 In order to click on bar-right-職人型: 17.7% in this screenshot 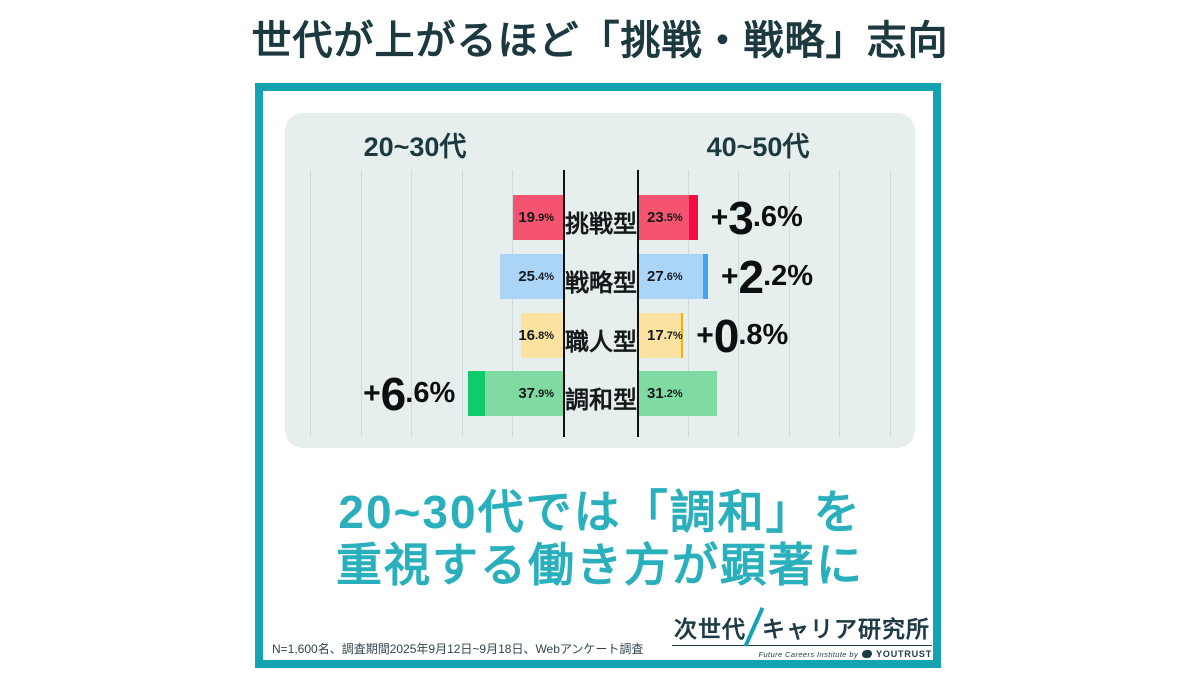, I will do `click(661, 335)`.